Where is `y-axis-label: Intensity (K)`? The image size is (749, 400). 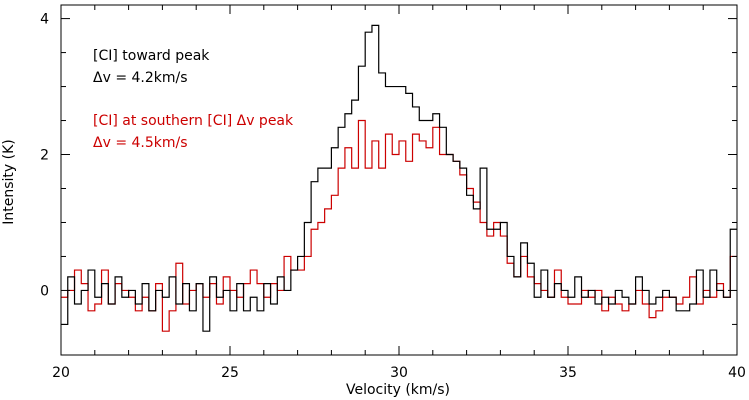
y-axis-label: Intensity (K) is located at coordinates (9, 182).